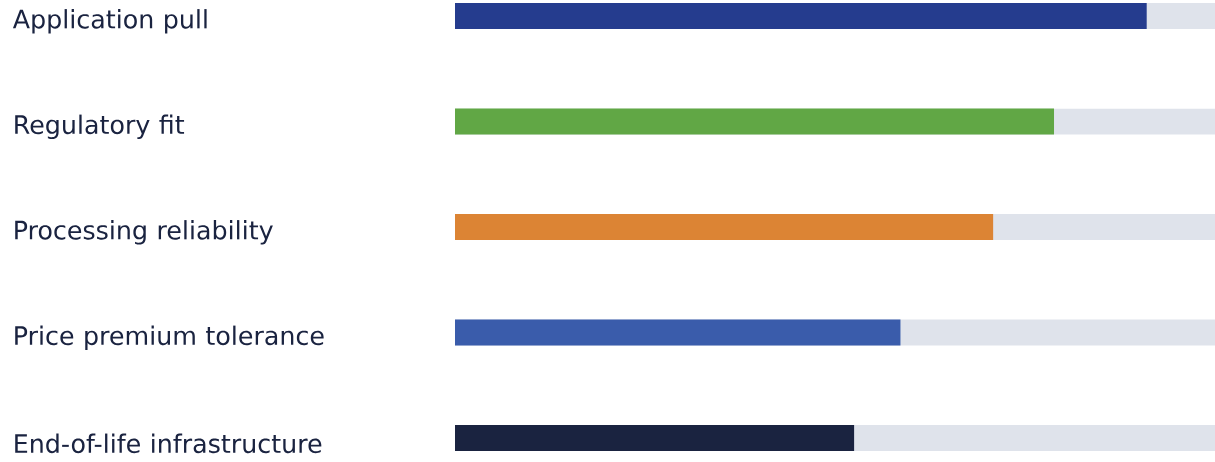 This screenshot has width=1215, height=462. What do you see at coordinates (168, 443) in the screenshot?
I see `y-tick-label: End-of-life infrastructure` at bounding box center [168, 443].